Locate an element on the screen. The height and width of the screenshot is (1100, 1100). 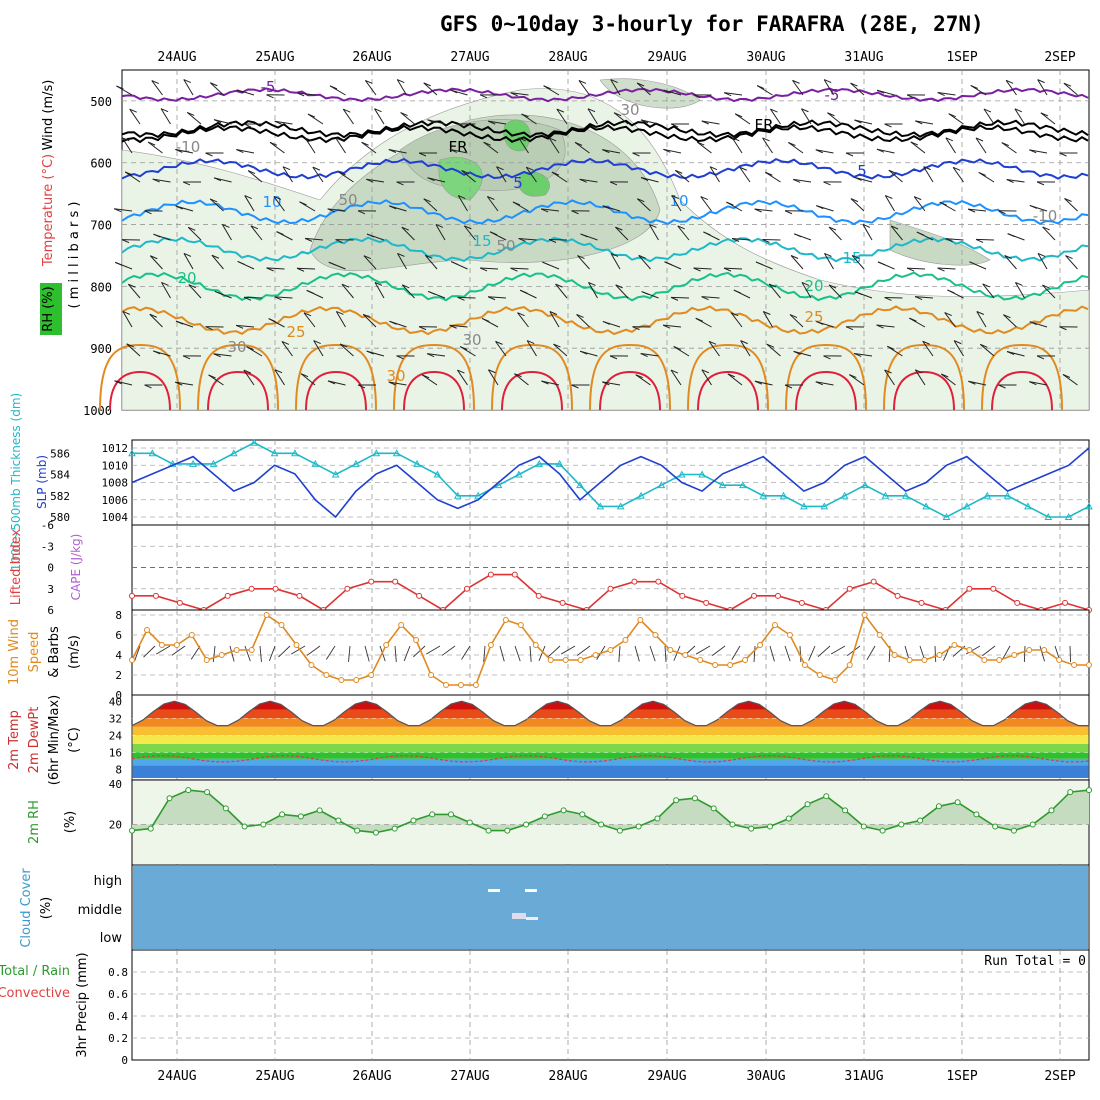
y-tick-label: 500 is located at coordinates (101, 102).